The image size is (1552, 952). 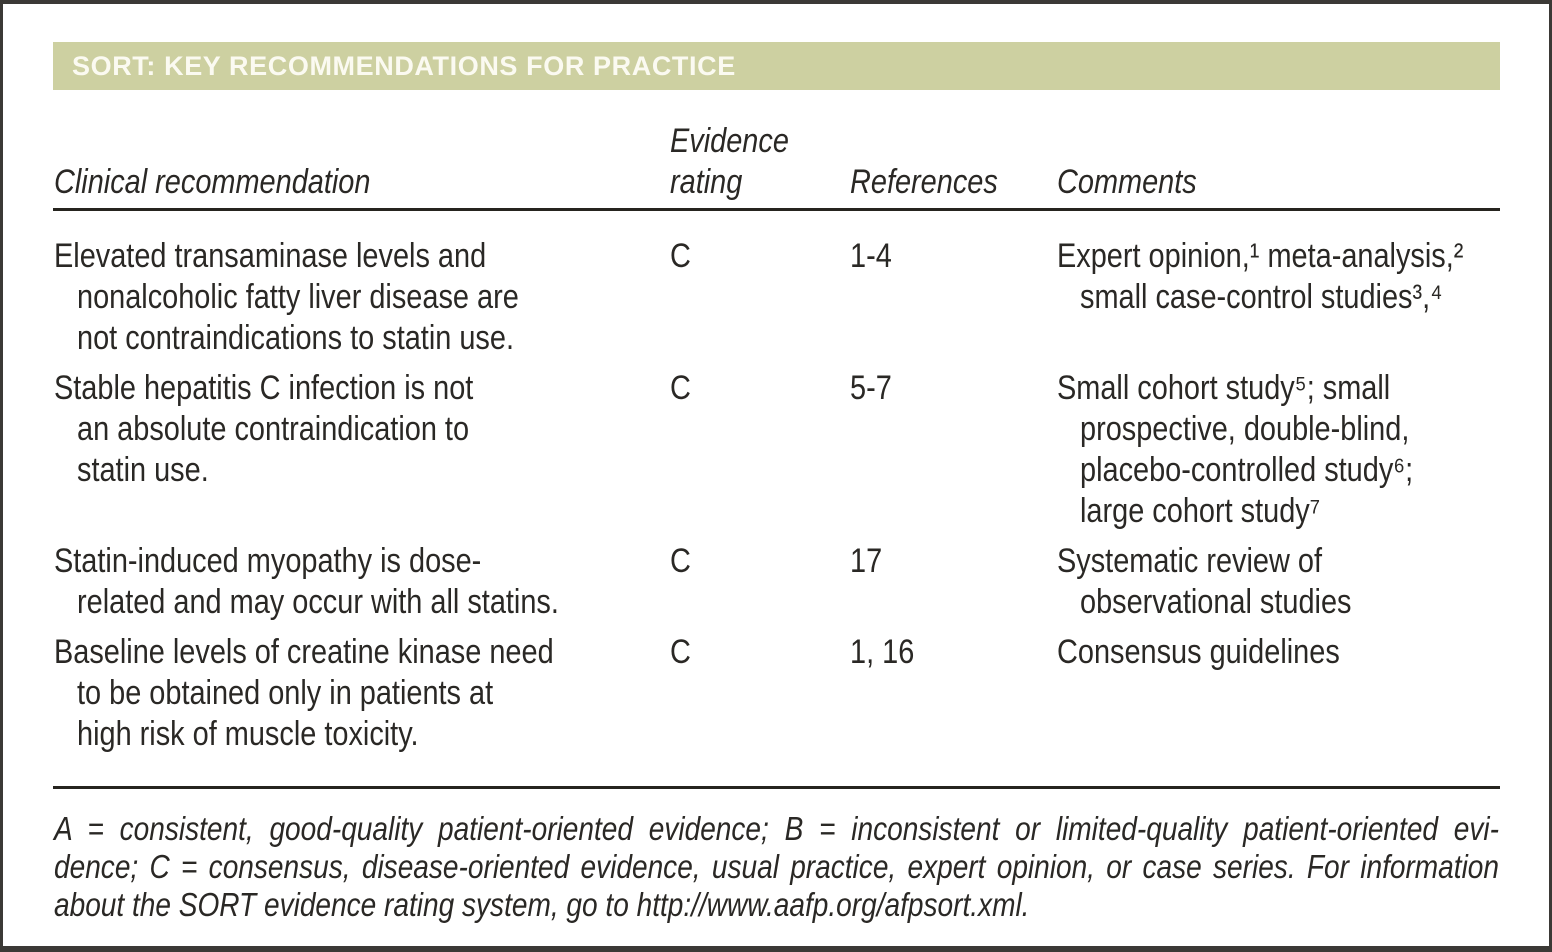 I want to click on comments-cell: Consensus guidelines, so click(x=1278, y=693).